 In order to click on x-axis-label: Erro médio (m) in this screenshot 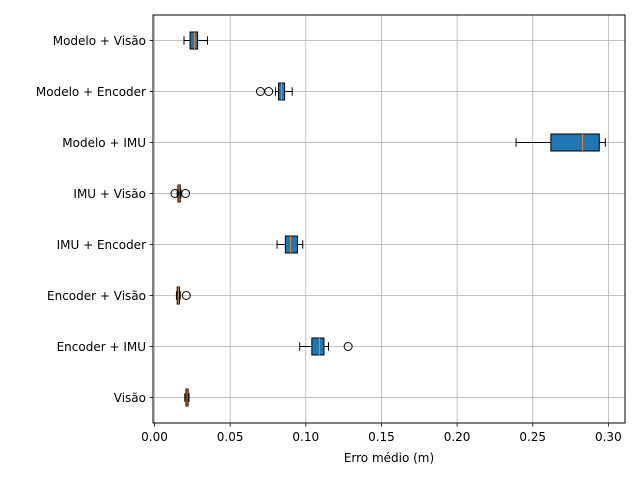, I will do `click(389, 458)`.